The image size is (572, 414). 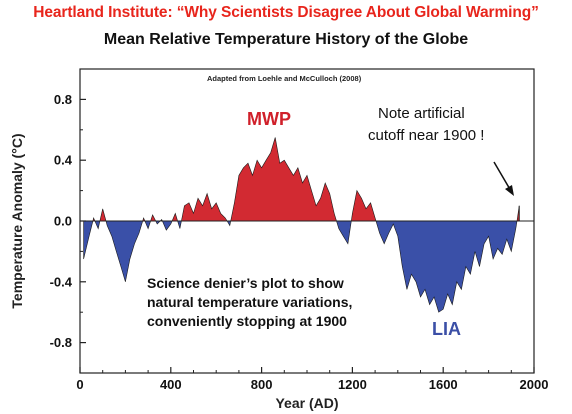 What do you see at coordinates (79, 384) in the screenshot?
I see `x-tick-label-0: 0` at bounding box center [79, 384].